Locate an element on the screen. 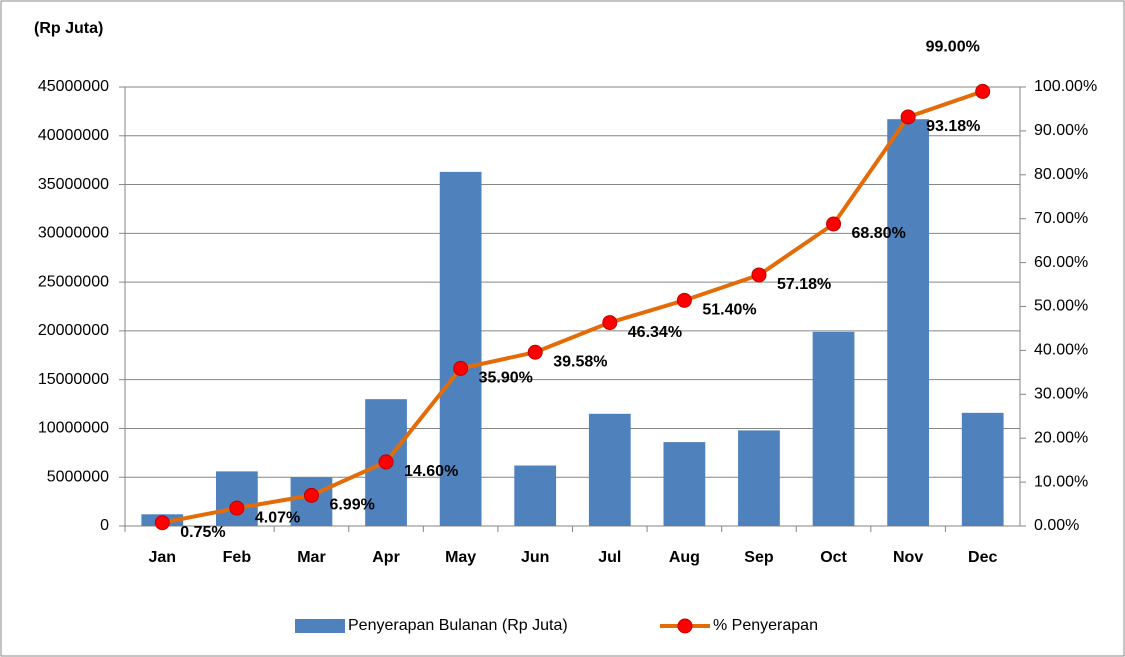  y2-tick-label: 10.00% is located at coordinates (1061, 481).